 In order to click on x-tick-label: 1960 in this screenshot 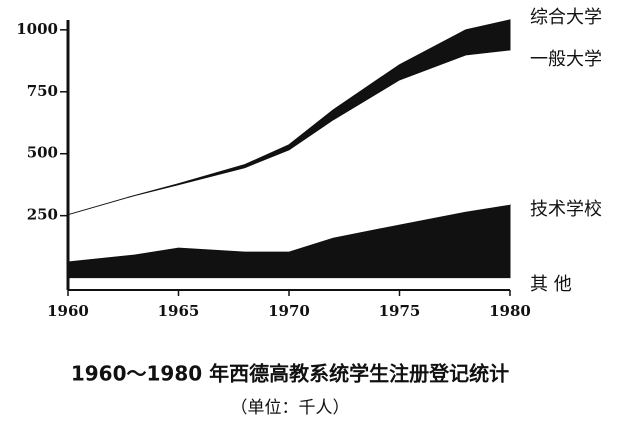, I will do `click(68, 311)`.